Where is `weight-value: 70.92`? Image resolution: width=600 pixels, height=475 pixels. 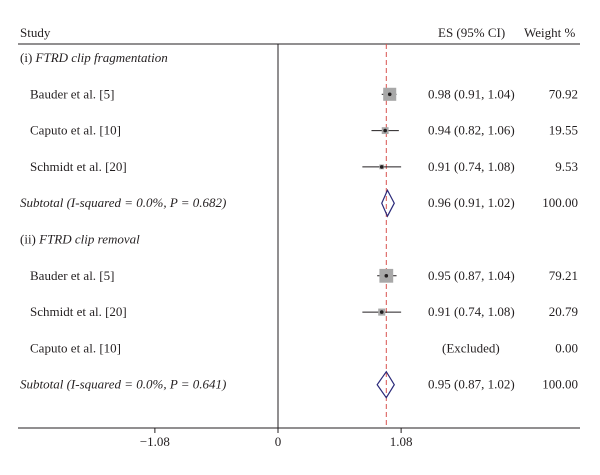 weight-value: 70.92 is located at coordinates (563, 93).